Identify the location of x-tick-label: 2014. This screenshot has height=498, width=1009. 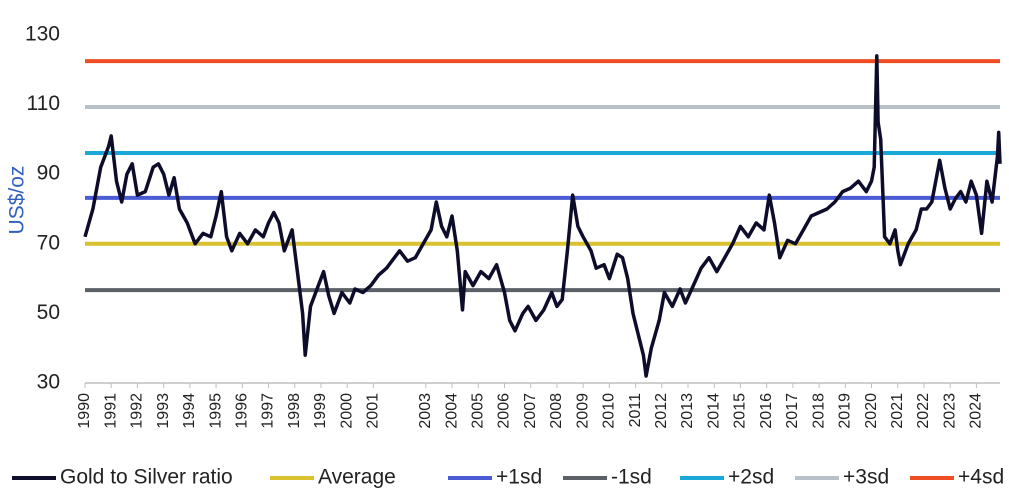
(713, 411).